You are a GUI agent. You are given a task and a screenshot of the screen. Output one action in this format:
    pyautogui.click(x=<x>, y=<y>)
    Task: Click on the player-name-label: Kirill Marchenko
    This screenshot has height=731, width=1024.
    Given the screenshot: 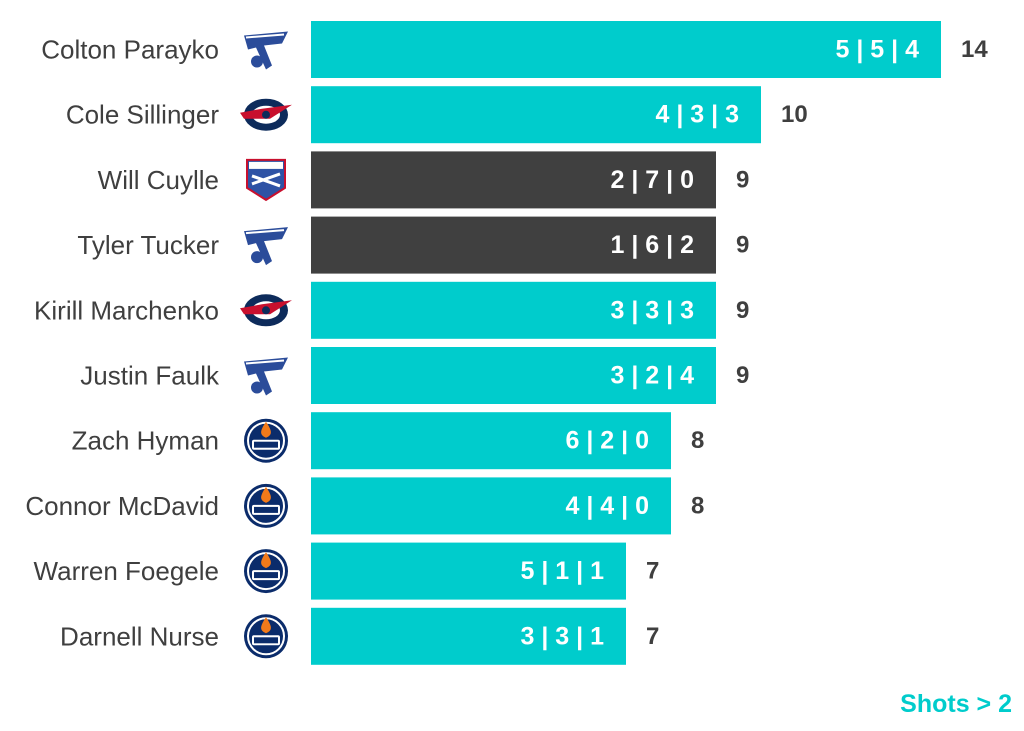 What is the action you would take?
    pyautogui.click(x=126, y=310)
    